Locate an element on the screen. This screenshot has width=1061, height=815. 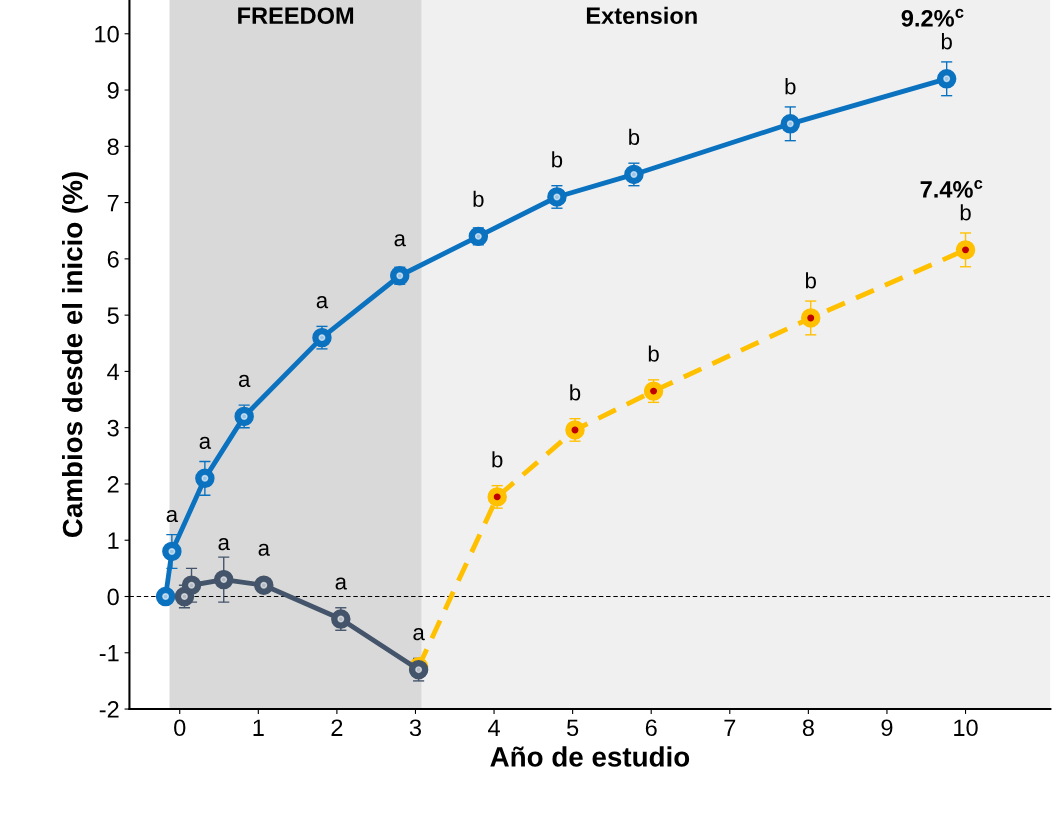
x-tick-label: 8 is located at coordinates (808, 728).